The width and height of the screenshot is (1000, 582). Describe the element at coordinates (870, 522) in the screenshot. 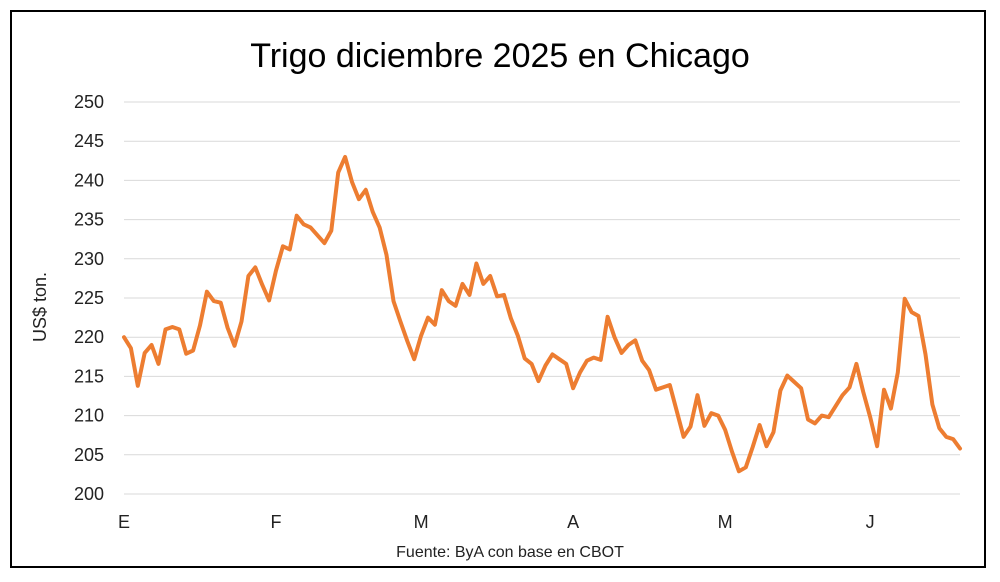

I see `x-tick-label: J` at that location.